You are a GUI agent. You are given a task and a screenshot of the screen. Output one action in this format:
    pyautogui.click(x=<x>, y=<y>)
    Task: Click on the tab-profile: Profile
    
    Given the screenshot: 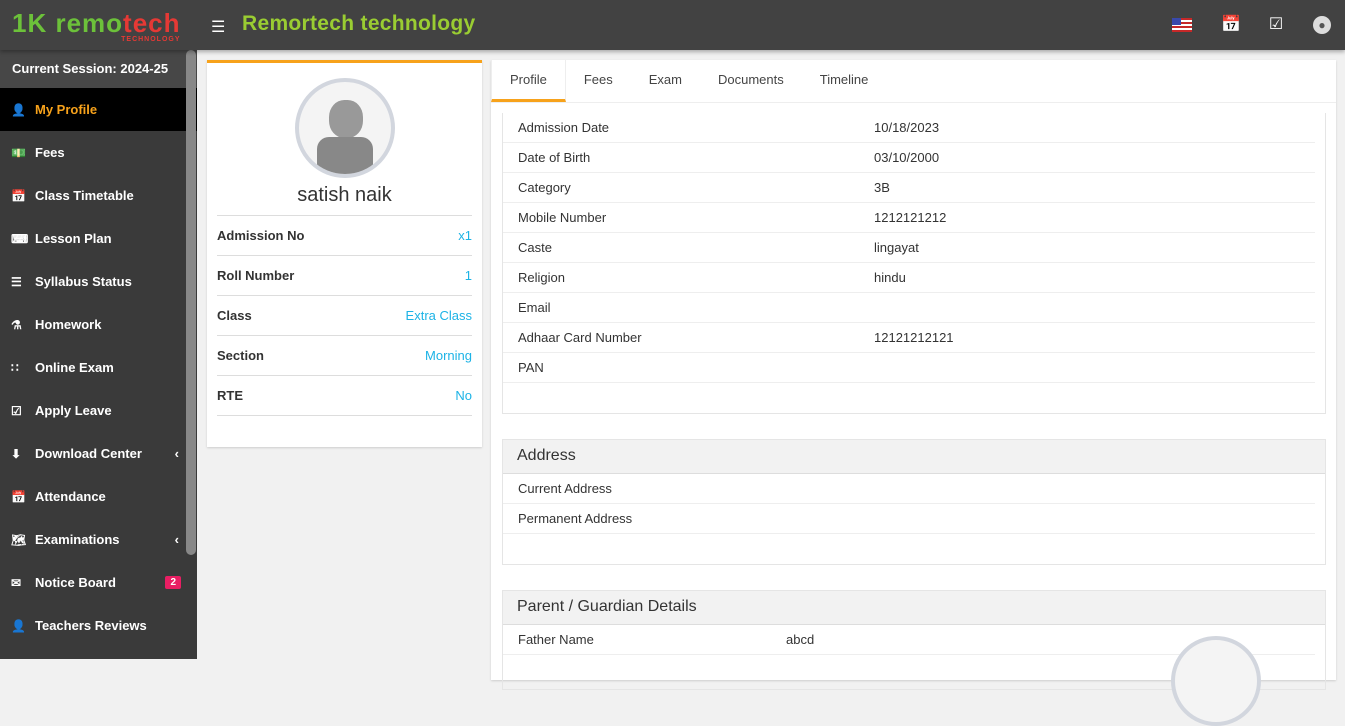 What is the action you would take?
    pyautogui.click(x=528, y=81)
    